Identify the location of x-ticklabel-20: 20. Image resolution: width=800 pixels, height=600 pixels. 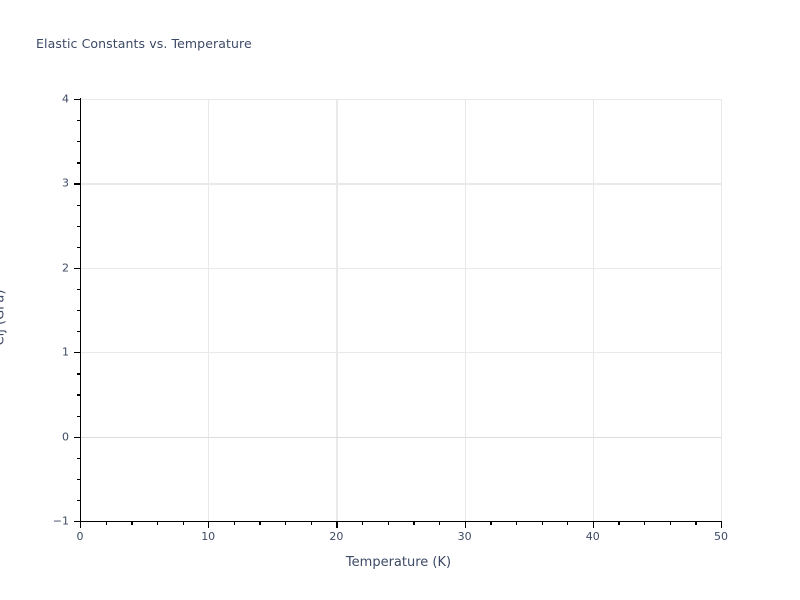
(336, 536).